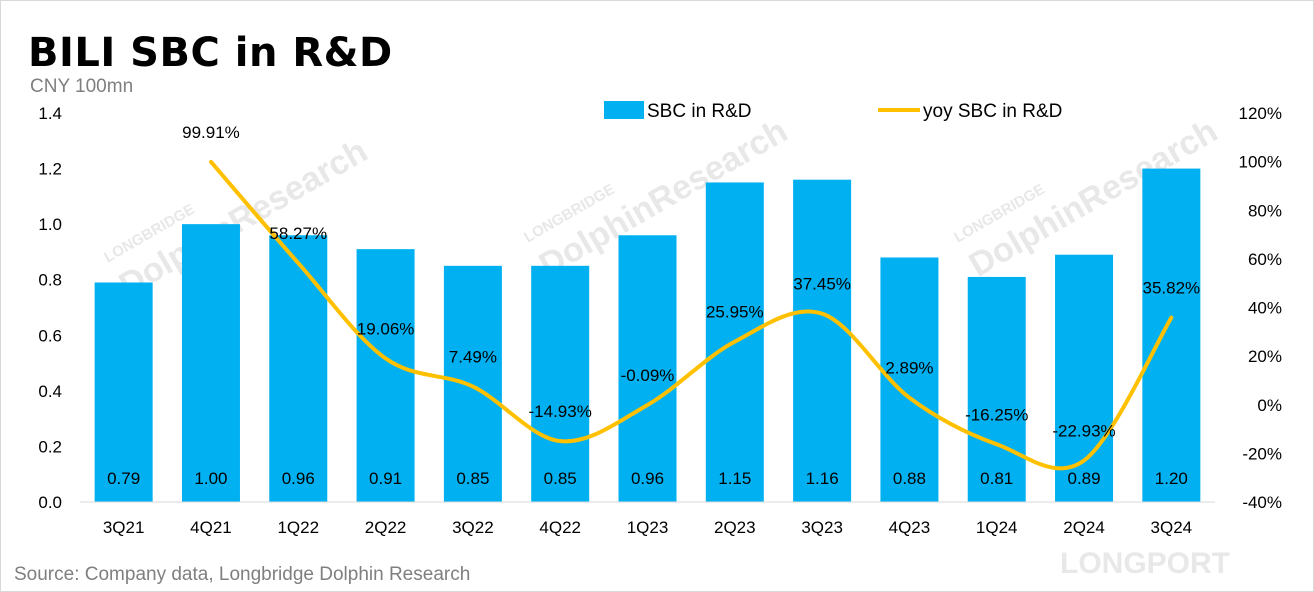 This screenshot has height=592, width=1314. I want to click on legend-line-label: yoy SBC in R&D, so click(992, 111).